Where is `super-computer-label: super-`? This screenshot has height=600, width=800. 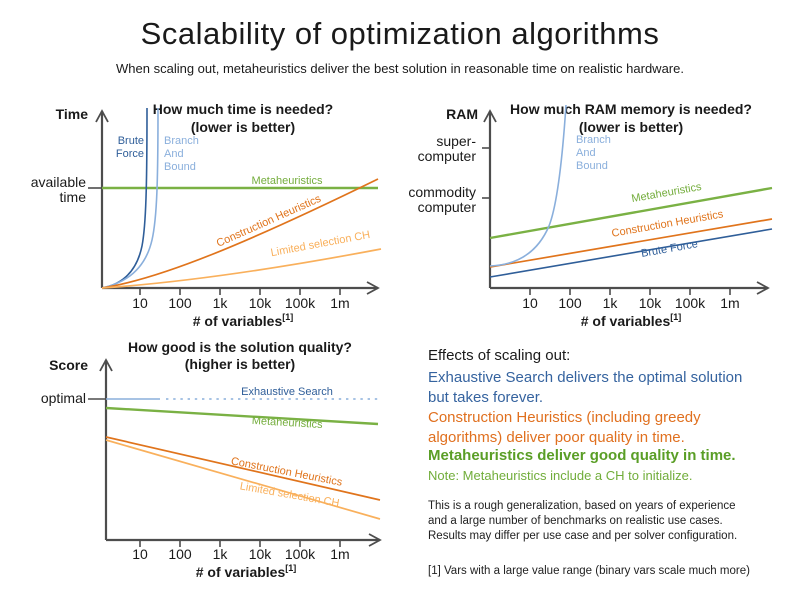
super-computer-label: super- is located at coordinates (456, 141).